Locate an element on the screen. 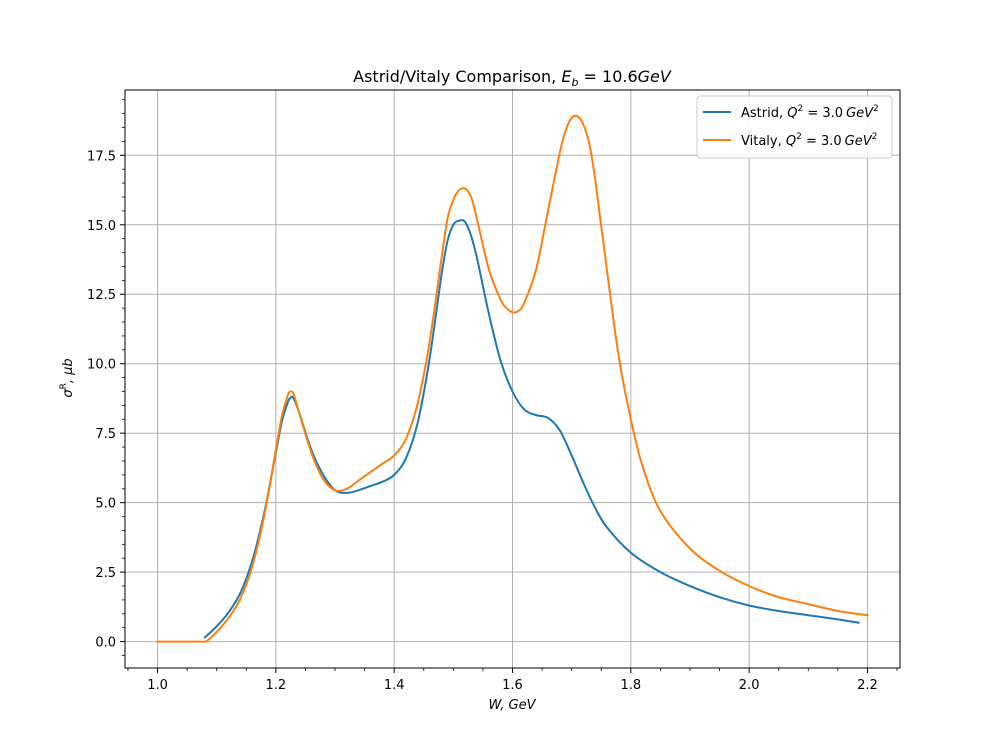  x-tick-label: 1.8 is located at coordinates (630, 685).